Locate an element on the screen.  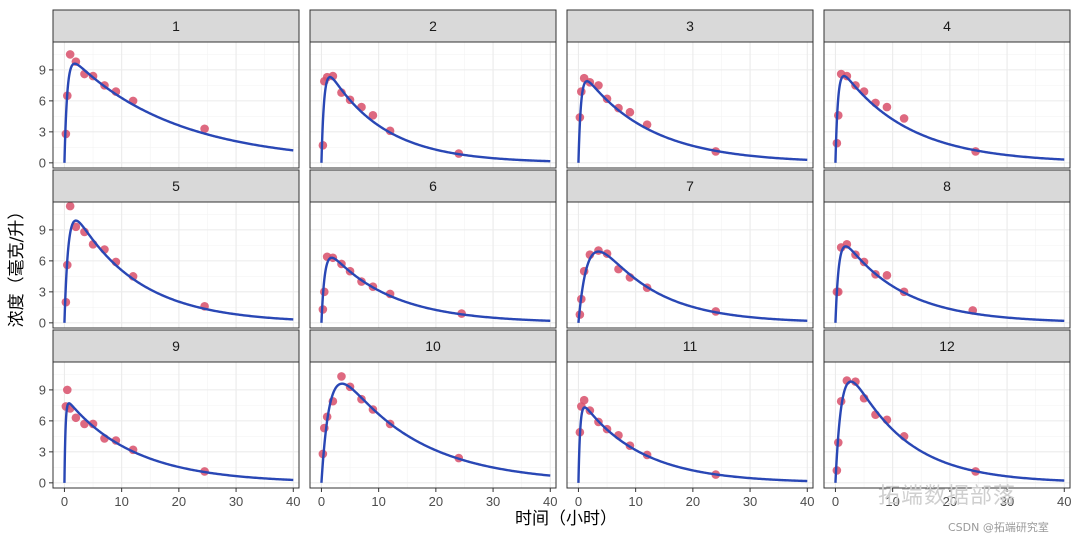
facet-strip-label: 6 is located at coordinates (433, 186).